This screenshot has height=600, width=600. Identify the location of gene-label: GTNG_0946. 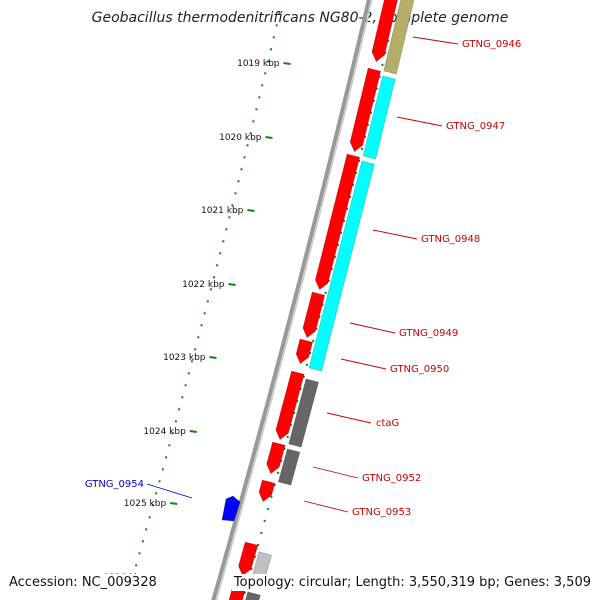
(491, 44).